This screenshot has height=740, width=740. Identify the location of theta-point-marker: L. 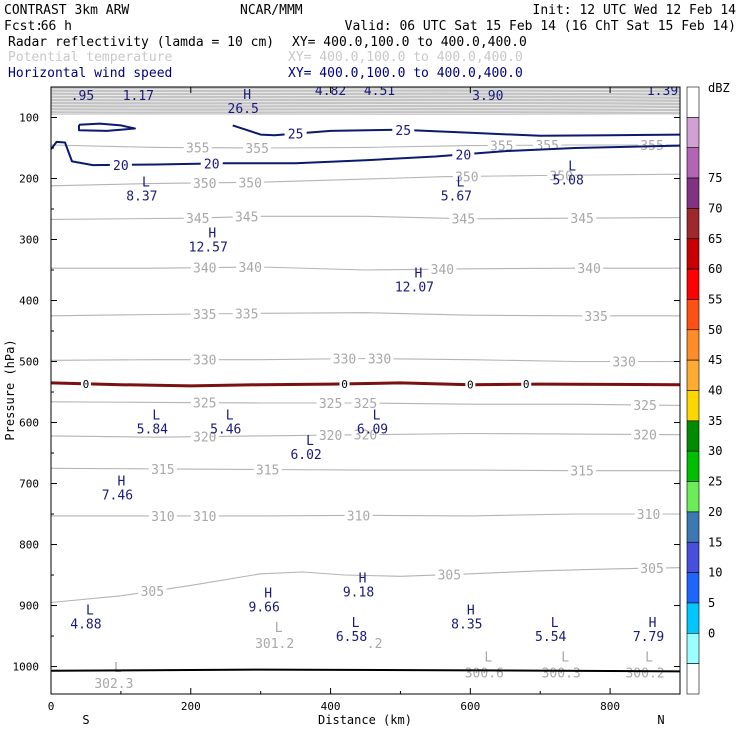
(565, 658).